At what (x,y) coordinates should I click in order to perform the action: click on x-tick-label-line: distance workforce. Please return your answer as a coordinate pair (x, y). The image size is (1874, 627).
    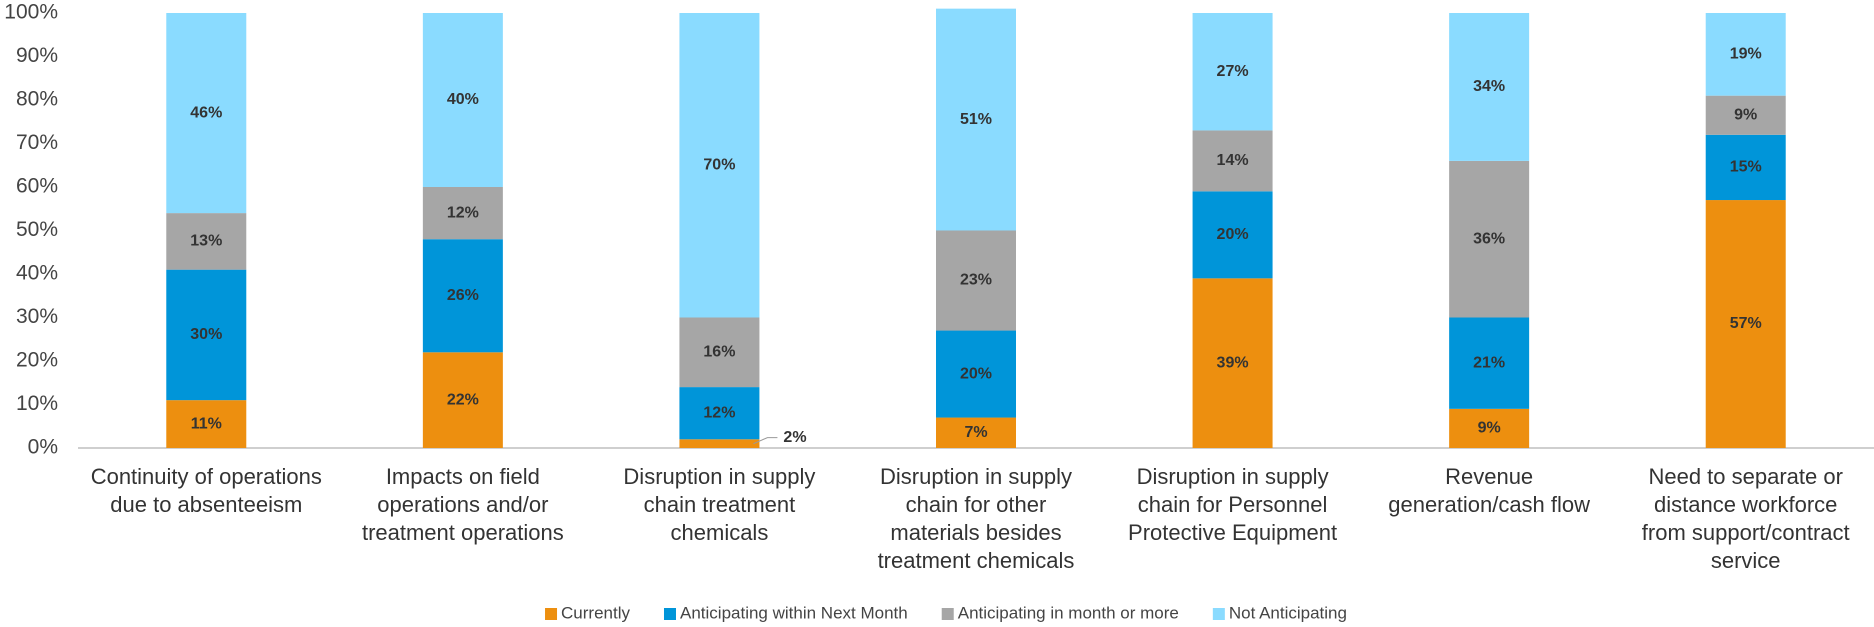
    Looking at the image, I should click on (1745, 504).